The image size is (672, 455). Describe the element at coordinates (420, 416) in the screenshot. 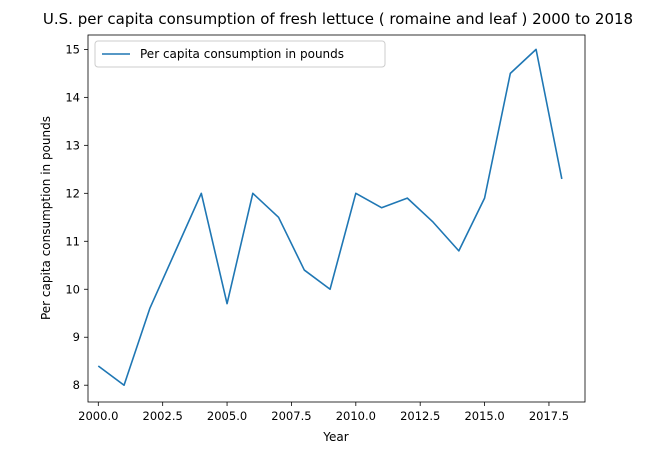

I see `x-tick-label: 2012.5` at that location.